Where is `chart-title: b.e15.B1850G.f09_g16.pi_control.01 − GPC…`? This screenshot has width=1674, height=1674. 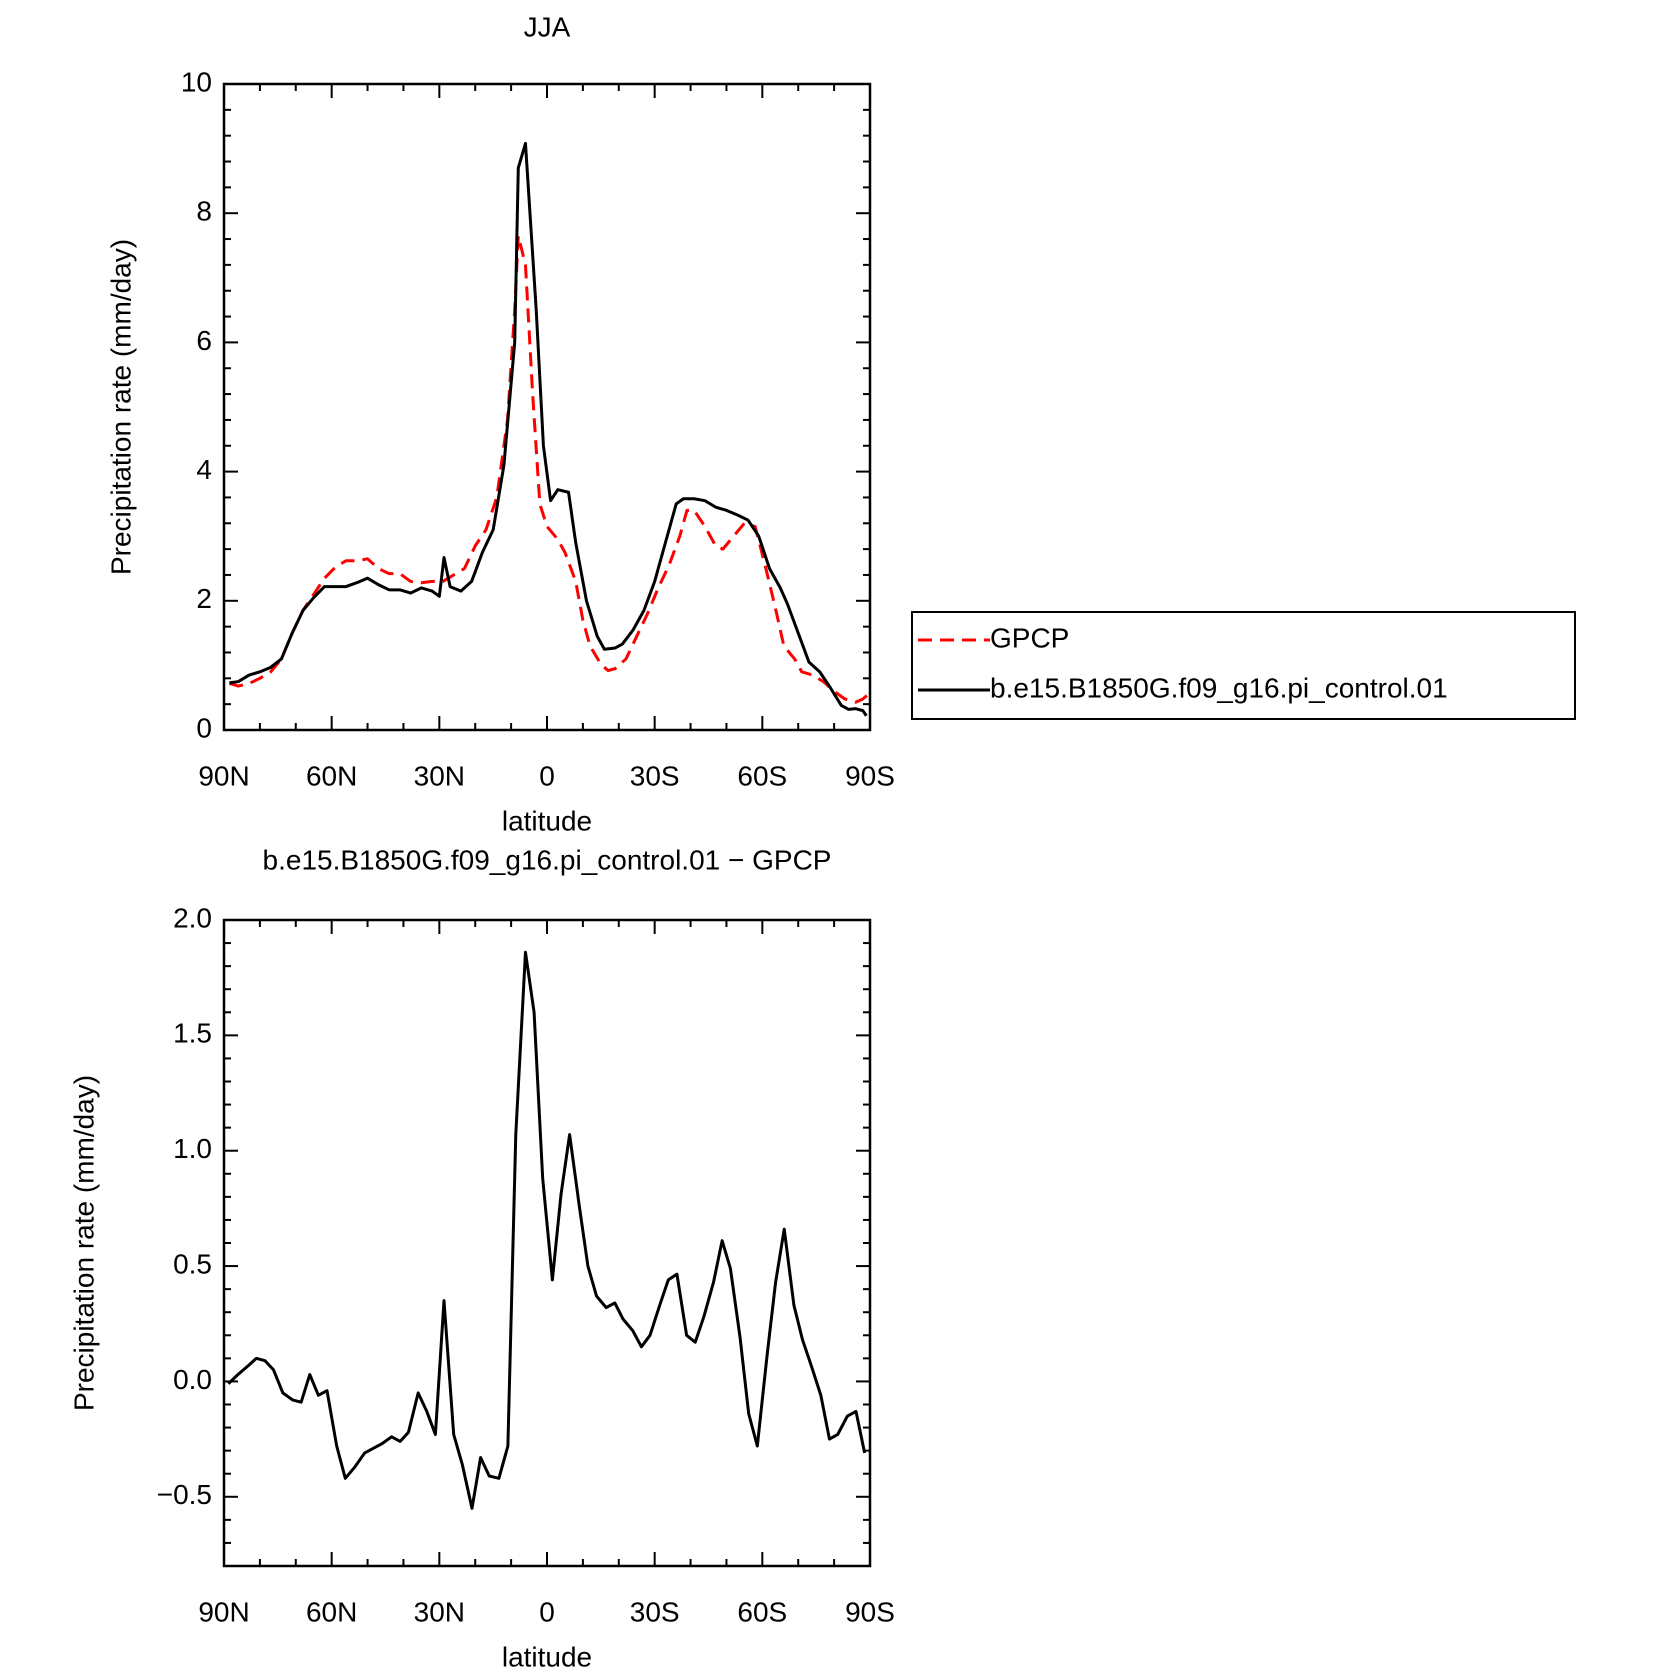 chart-title: b.e15.B1850G.f09_g16.pi_control.01 − GPC… is located at coordinates (547, 859).